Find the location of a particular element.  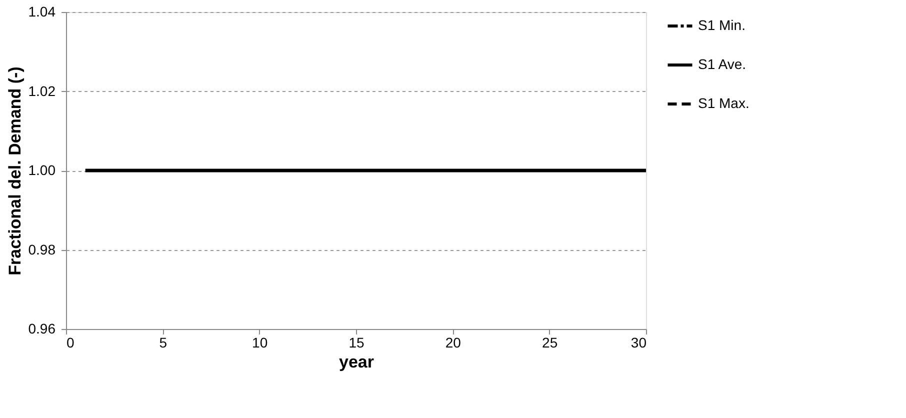

legend-label: S1 Max. is located at coordinates (724, 103).